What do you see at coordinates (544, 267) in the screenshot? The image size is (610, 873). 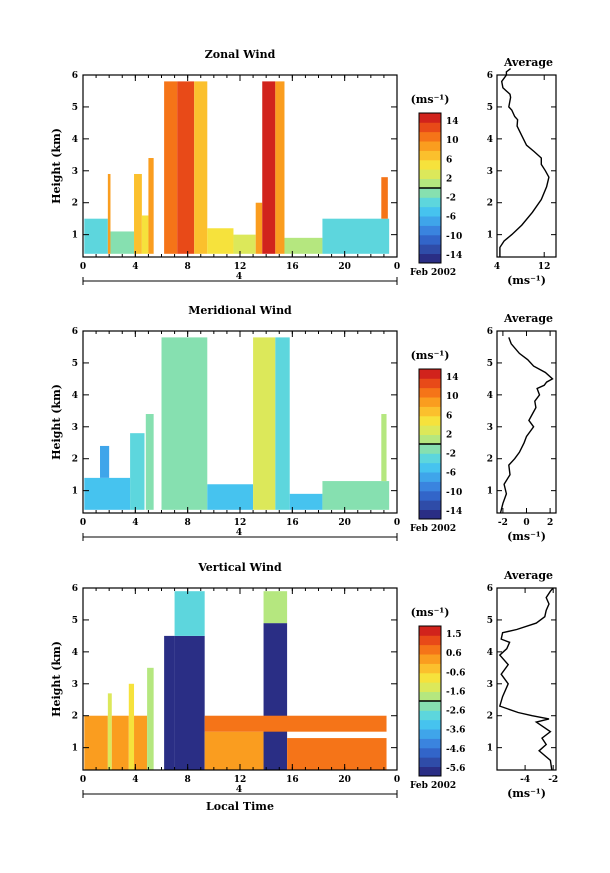 I see `profile-x-tick-label: 12` at bounding box center [544, 267].